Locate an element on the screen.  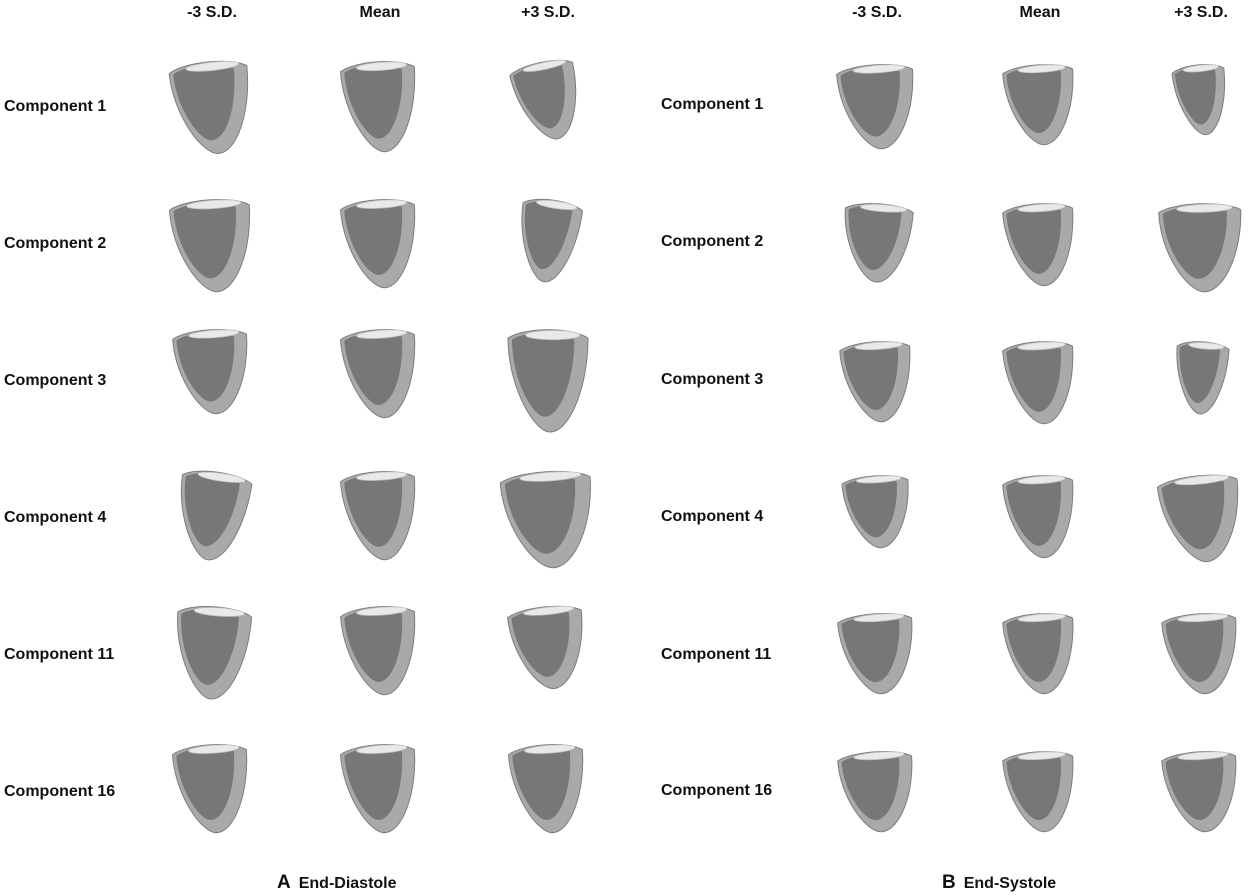
panel-b-col-header-mean: Mean is located at coordinates (1040, 12).